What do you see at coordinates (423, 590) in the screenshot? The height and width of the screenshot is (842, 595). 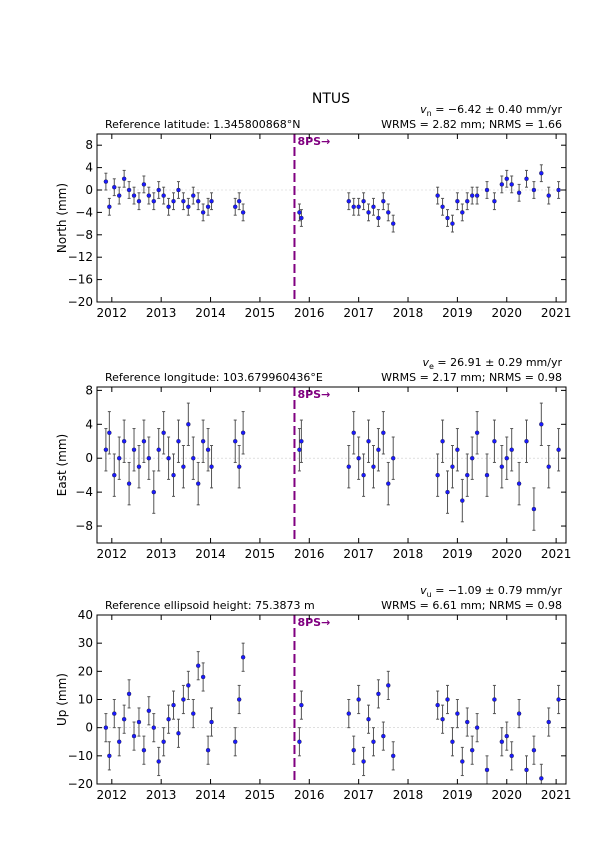 I see `velocity-symbol: v` at bounding box center [423, 590].